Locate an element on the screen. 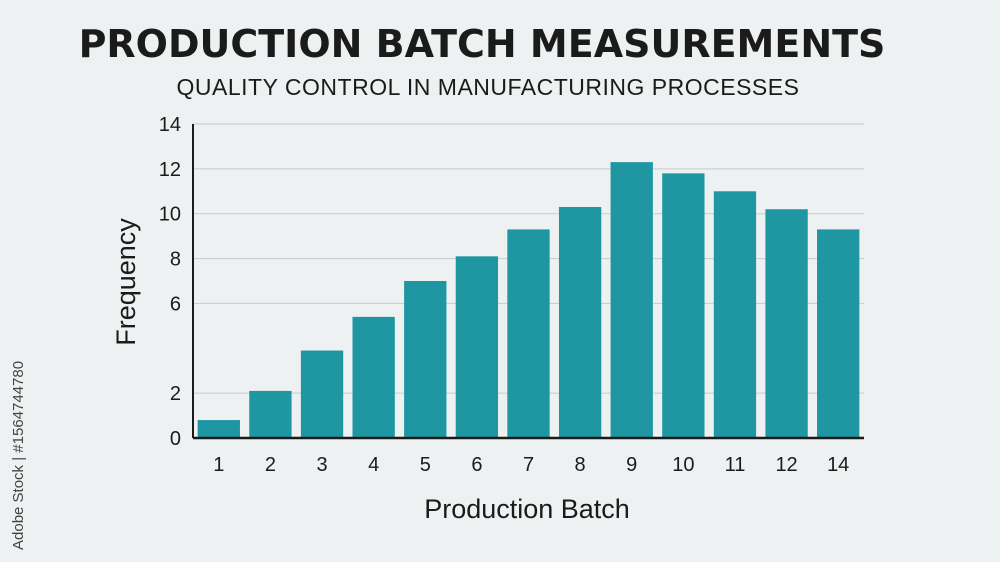 The image size is (1000, 562). x-tick-label: 7 is located at coordinates (528, 465).